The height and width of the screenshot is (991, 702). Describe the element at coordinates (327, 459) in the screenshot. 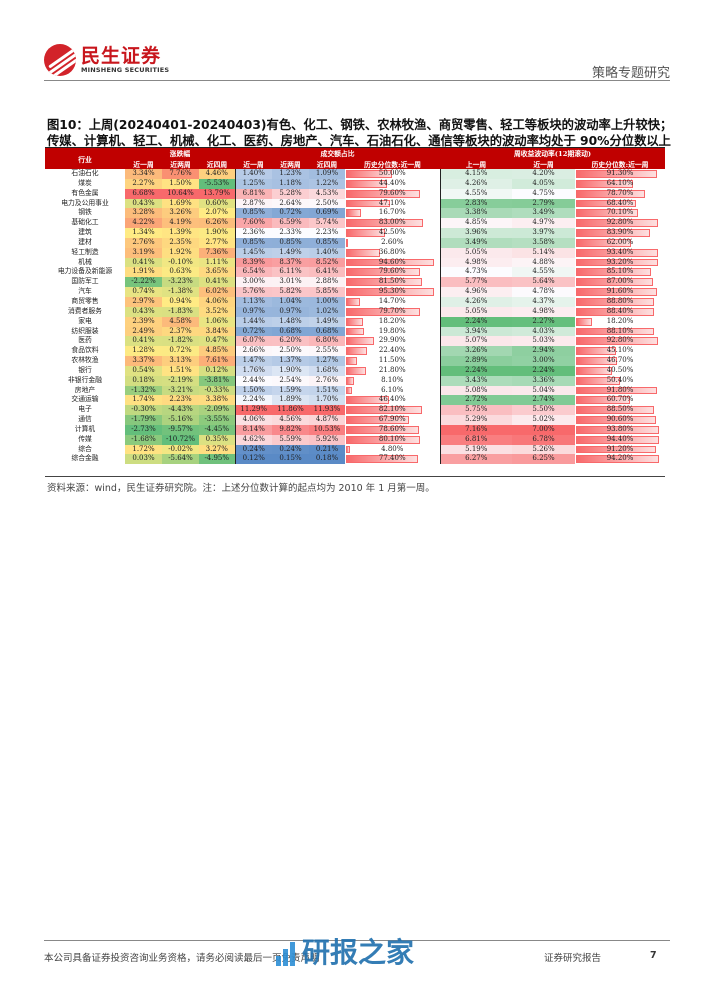

I see `turnover-cell: 0.18%` at that location.